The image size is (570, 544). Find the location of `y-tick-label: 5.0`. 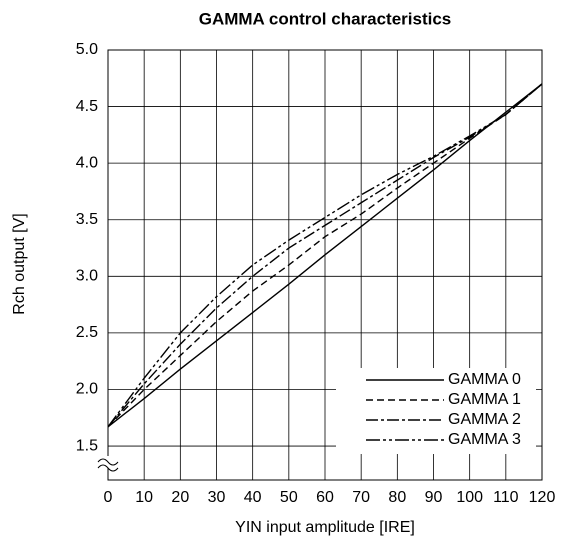

y-tick-label: 5.0 is located at coordinates (87, 49).